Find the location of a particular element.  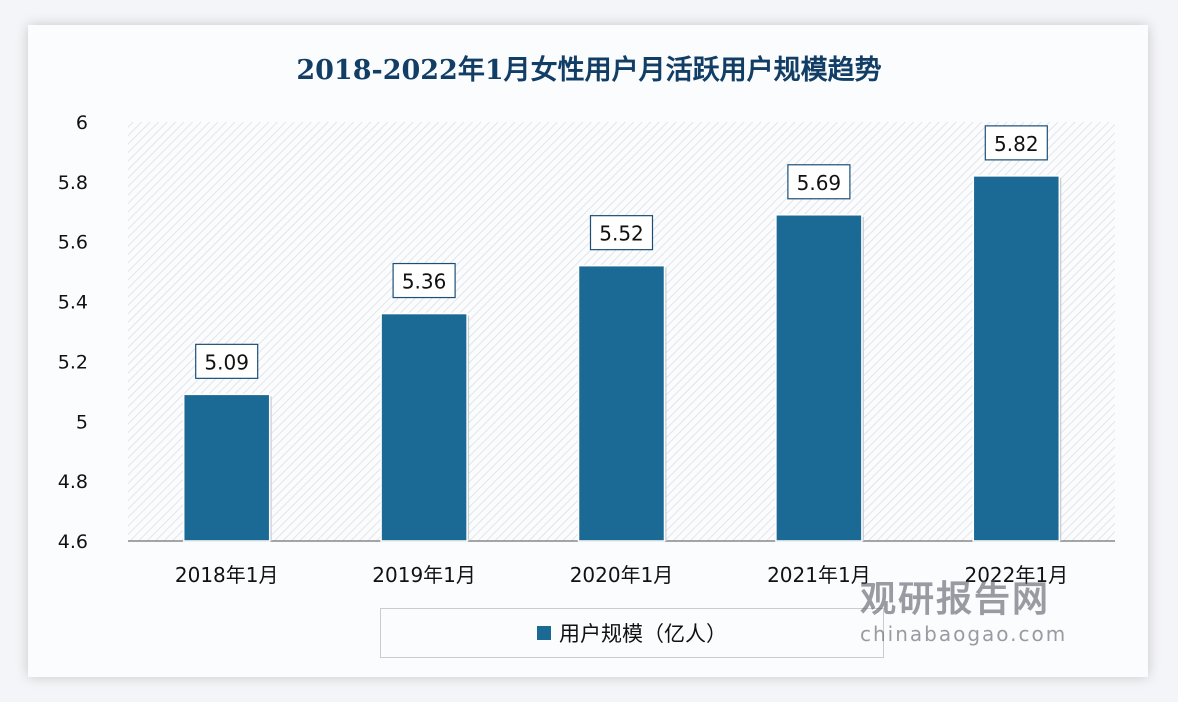

y-tick-label: 6 is located at coordinates (82, 123).